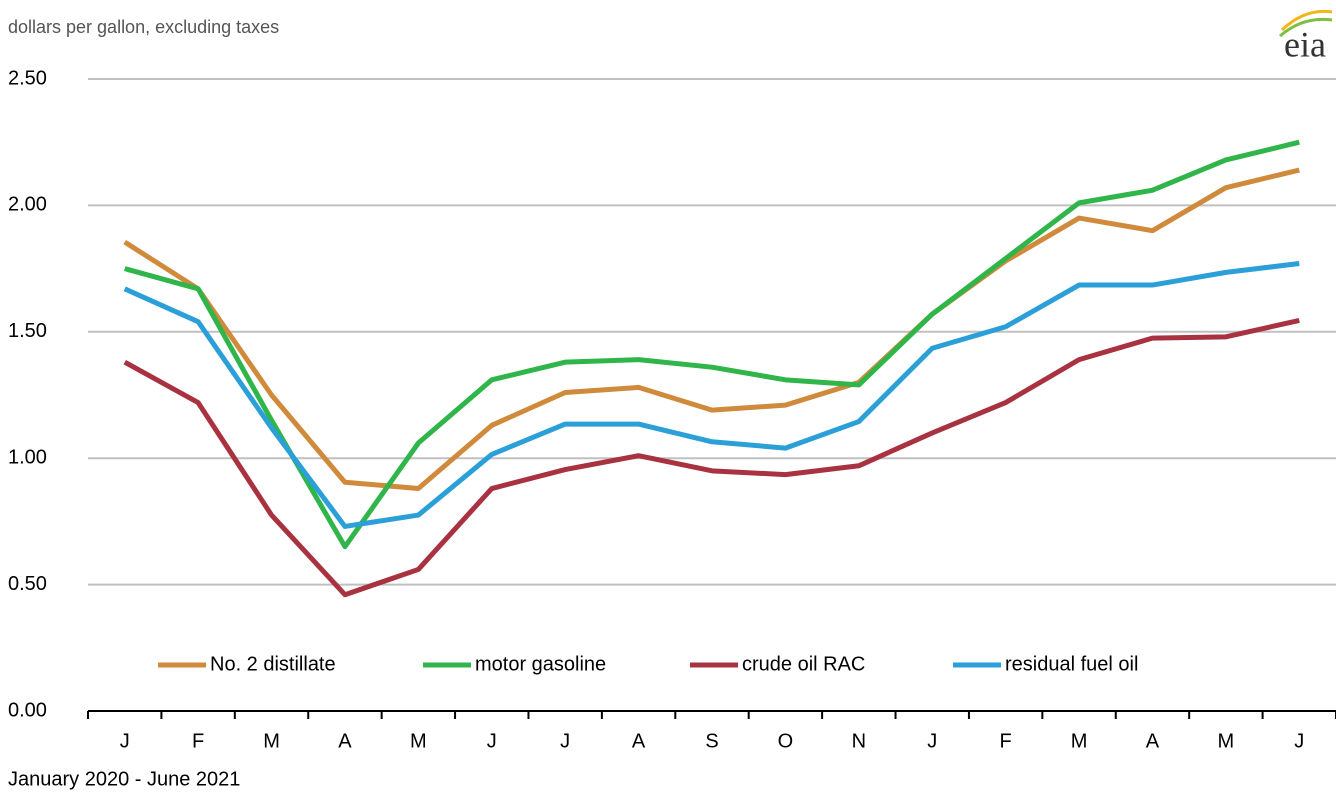  I want to click on legend-label: residual fuel oil, so click(1071, 664).